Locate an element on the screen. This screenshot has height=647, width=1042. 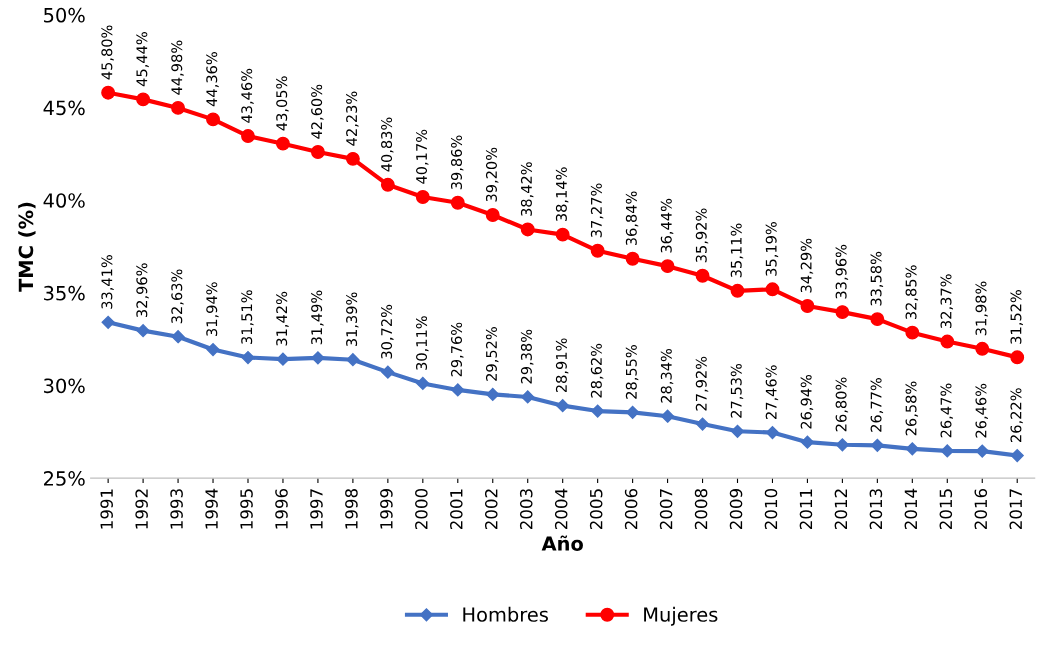
x-tick-label: 1997 is located at coordinates (316, 509).